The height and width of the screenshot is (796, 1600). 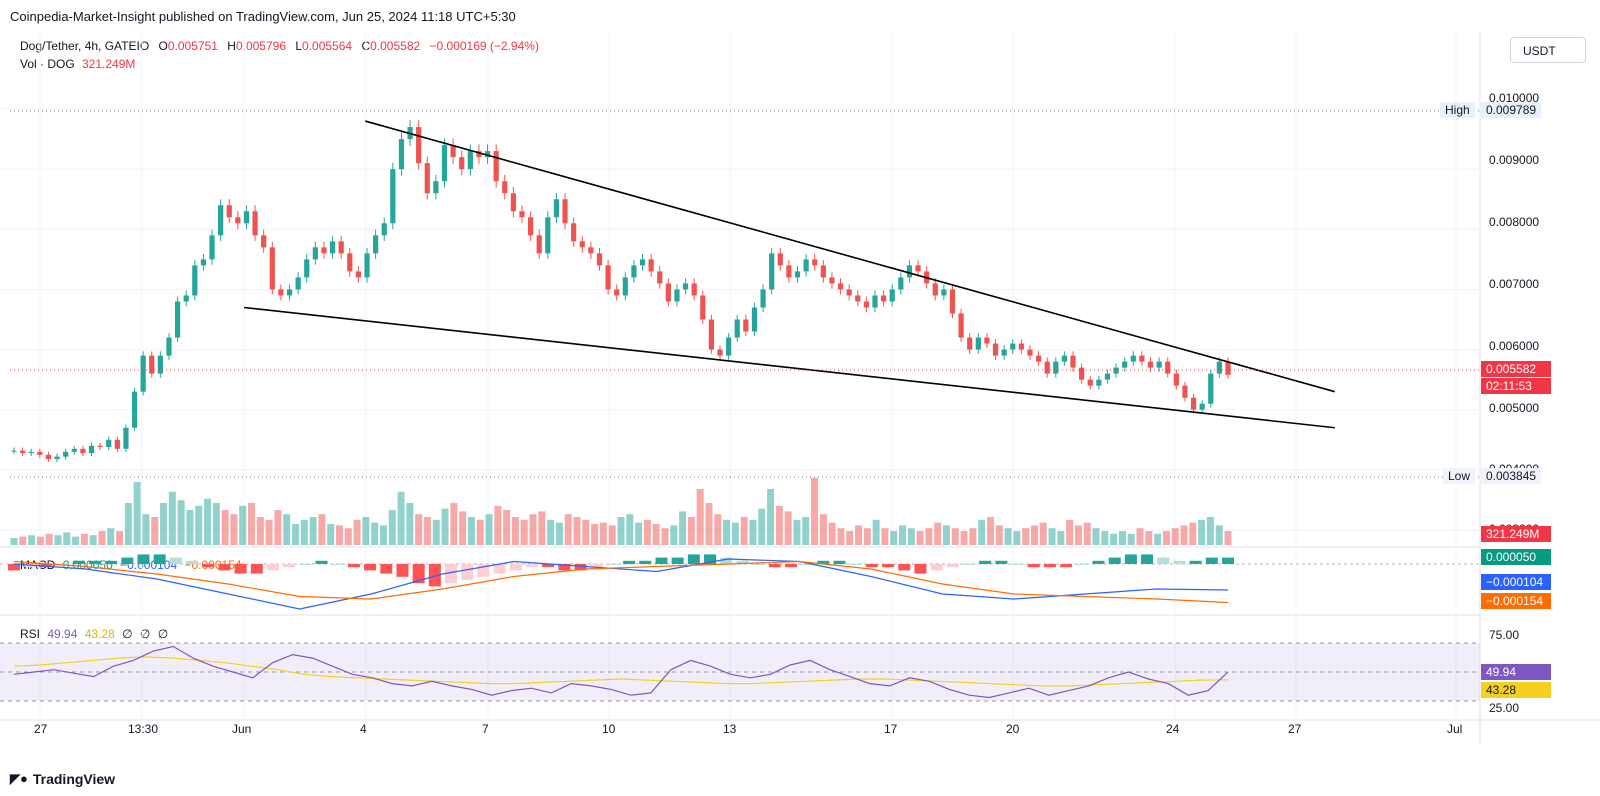 What do you see at coordinates (1514, 222) in the screenshot?
I see `price-tick: 0.008000` at bounding box center [1514, 222].